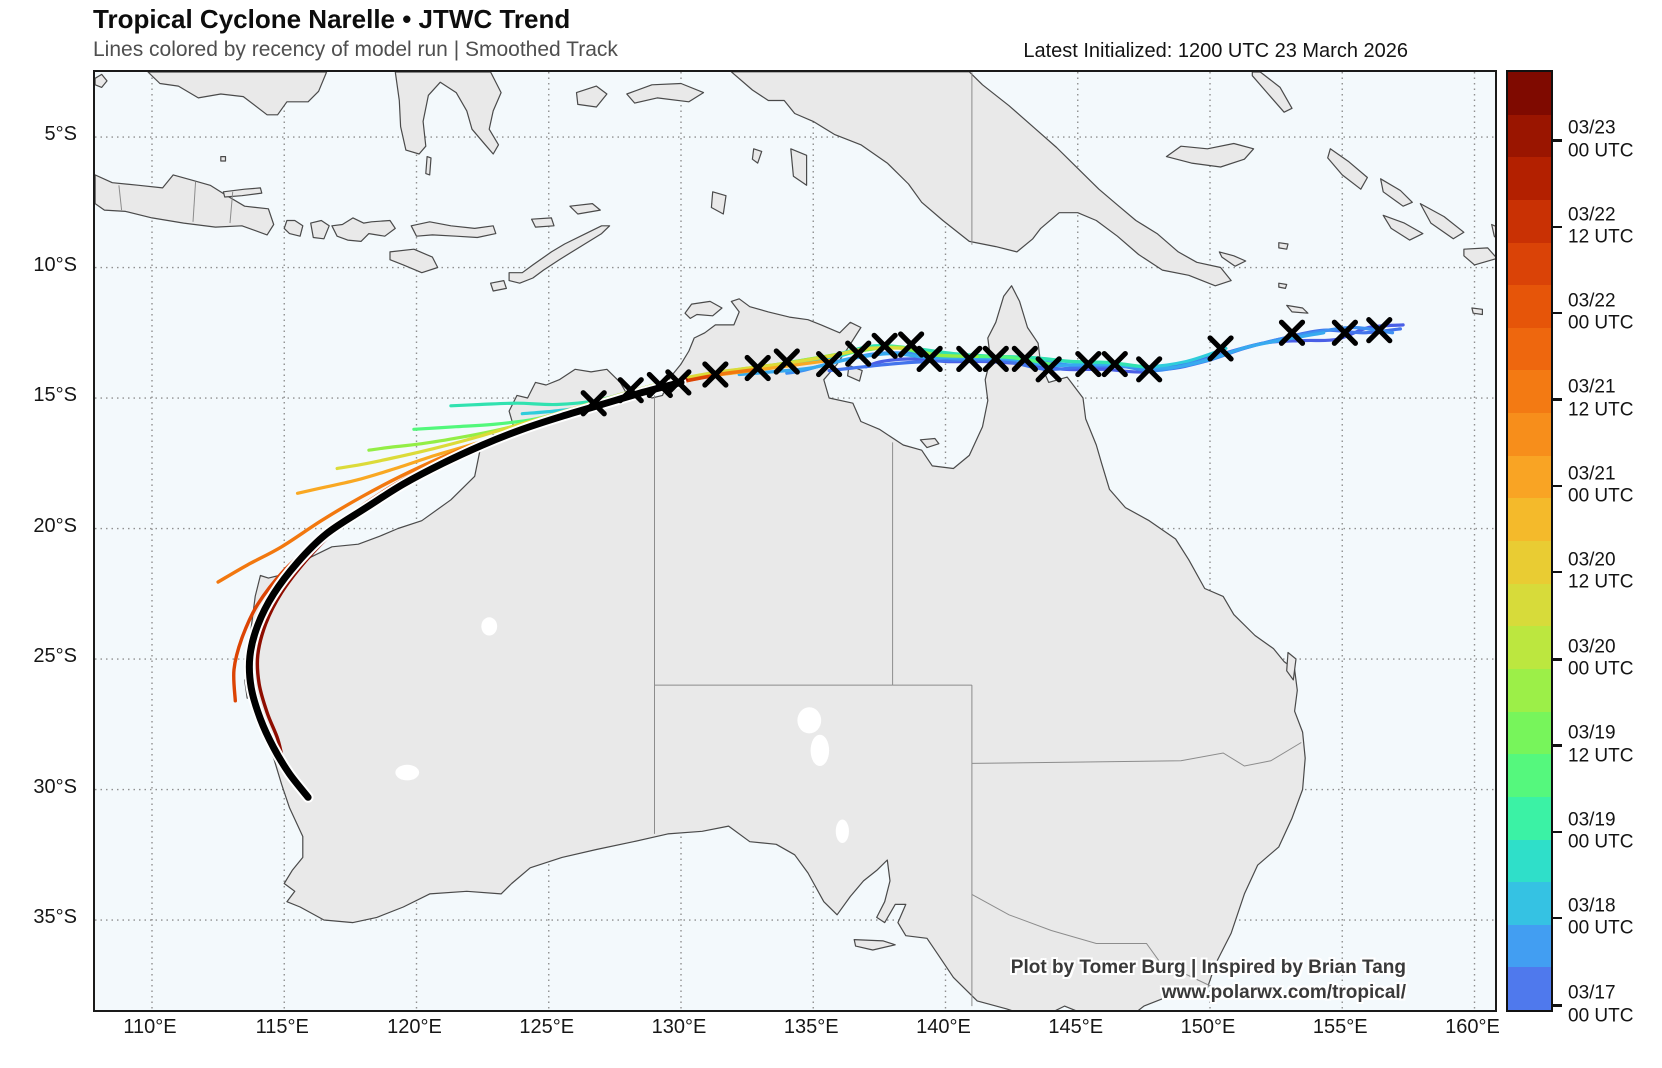  What do you see at coordinates (1601, 398) in the screenshot?
I see `colorbar-tick-label: 03/21 12 UTC` at bounding box center [1601, 398].